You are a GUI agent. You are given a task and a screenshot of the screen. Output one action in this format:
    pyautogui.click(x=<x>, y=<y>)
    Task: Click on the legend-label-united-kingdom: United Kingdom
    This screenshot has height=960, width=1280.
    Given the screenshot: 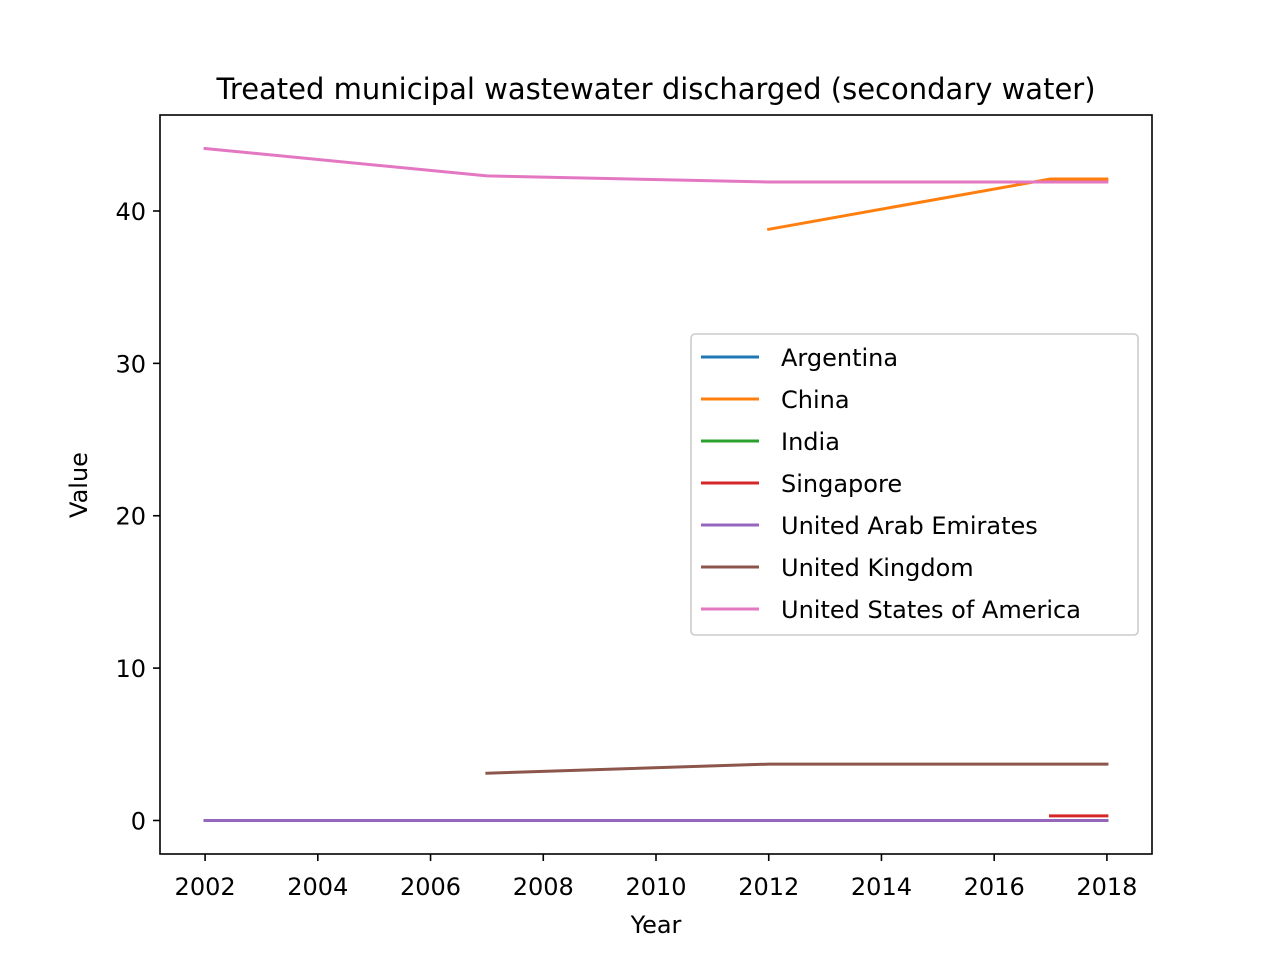 What is the action you would take?
    pyautogui.click(x=877, y=568)
    